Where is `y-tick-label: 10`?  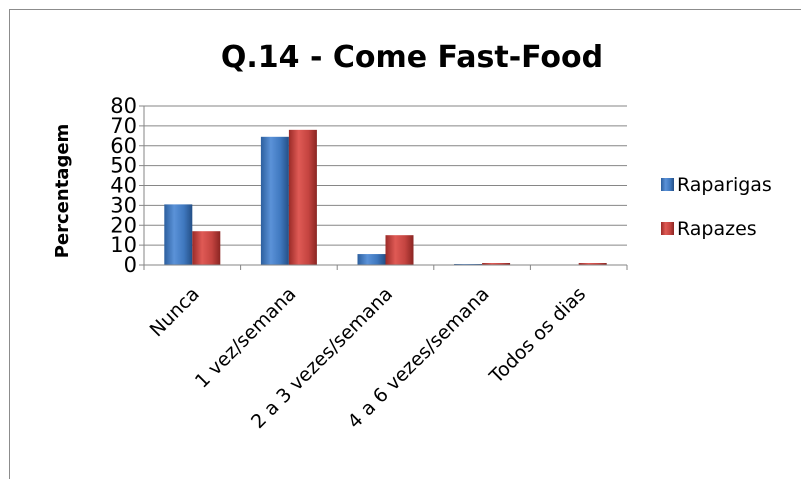
y-tick-label: 10 is located at coordinates (123, 245).